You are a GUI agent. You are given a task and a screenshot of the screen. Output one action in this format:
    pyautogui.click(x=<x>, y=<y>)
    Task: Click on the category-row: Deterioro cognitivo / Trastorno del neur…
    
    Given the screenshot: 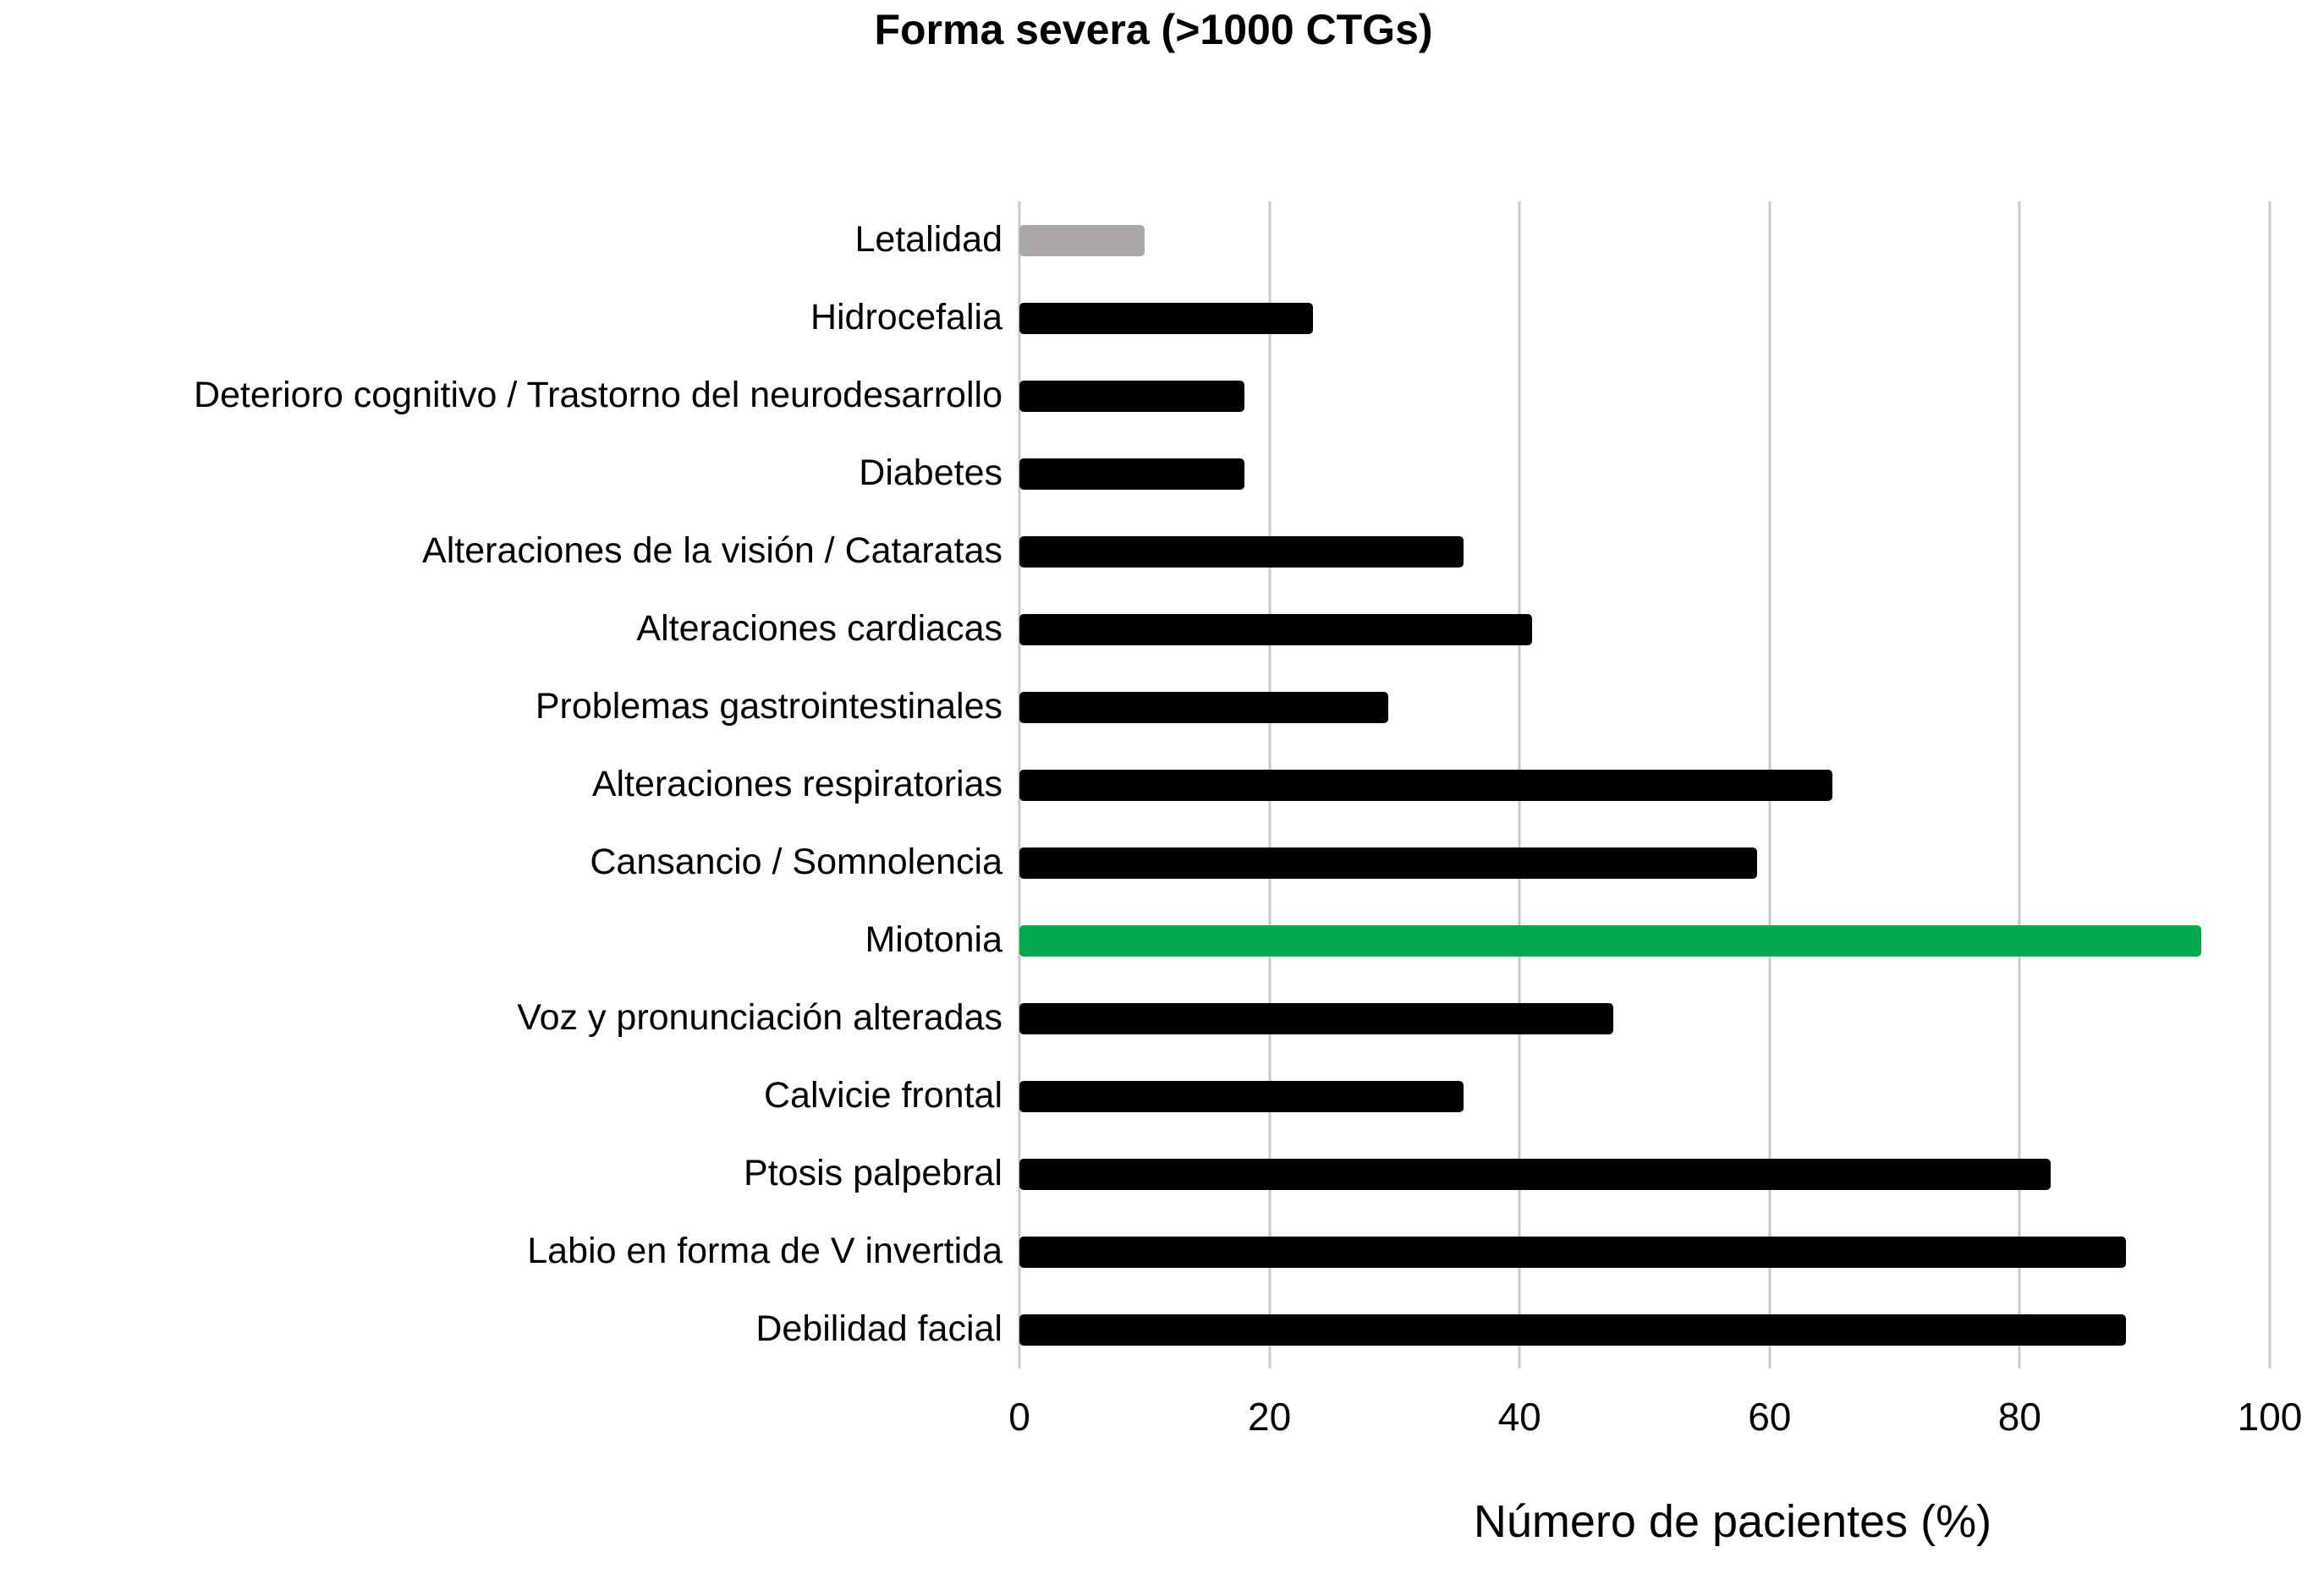 What is the action you would take?
    pyautogui.click(x=501, y=396)
    